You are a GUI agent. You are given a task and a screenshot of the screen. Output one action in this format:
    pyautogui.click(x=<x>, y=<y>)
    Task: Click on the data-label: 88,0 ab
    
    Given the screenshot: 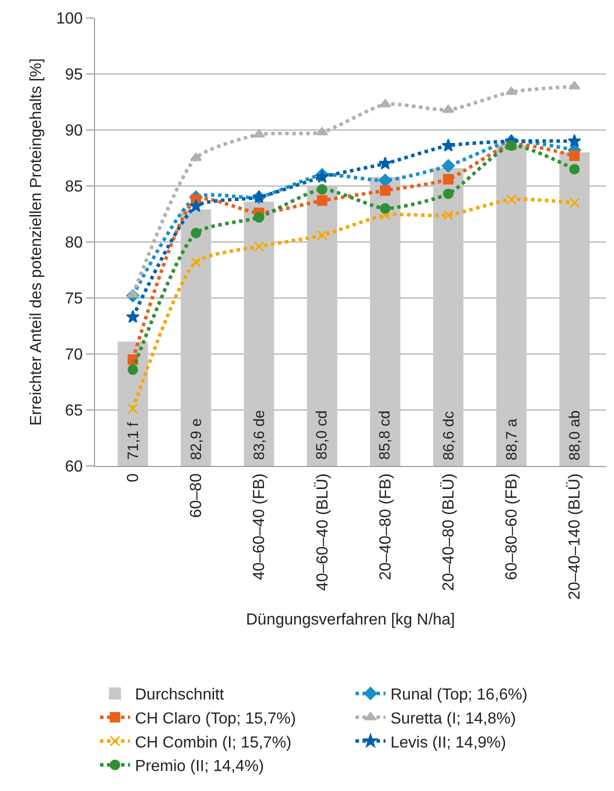 What is the action you would take?
    pyautogui.click(x=575, y=435)
    